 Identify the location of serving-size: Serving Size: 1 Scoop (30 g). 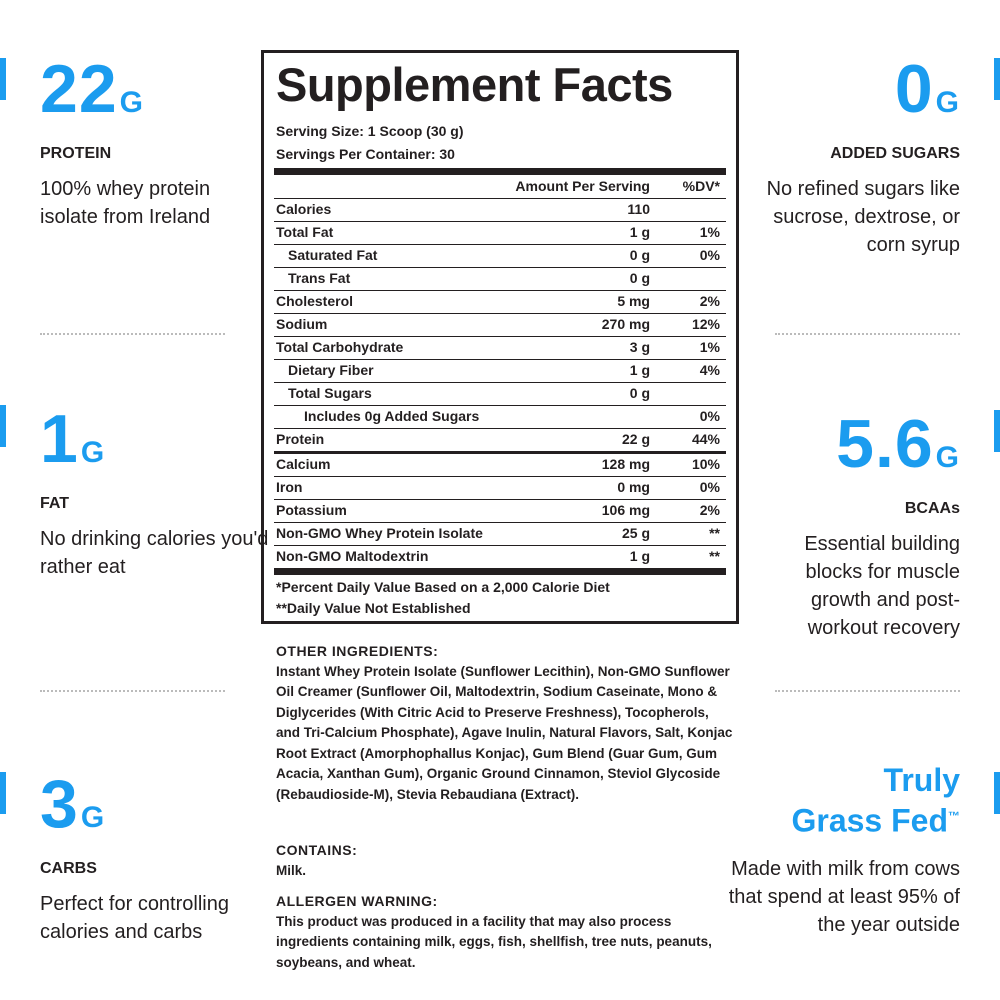
(370, 131).